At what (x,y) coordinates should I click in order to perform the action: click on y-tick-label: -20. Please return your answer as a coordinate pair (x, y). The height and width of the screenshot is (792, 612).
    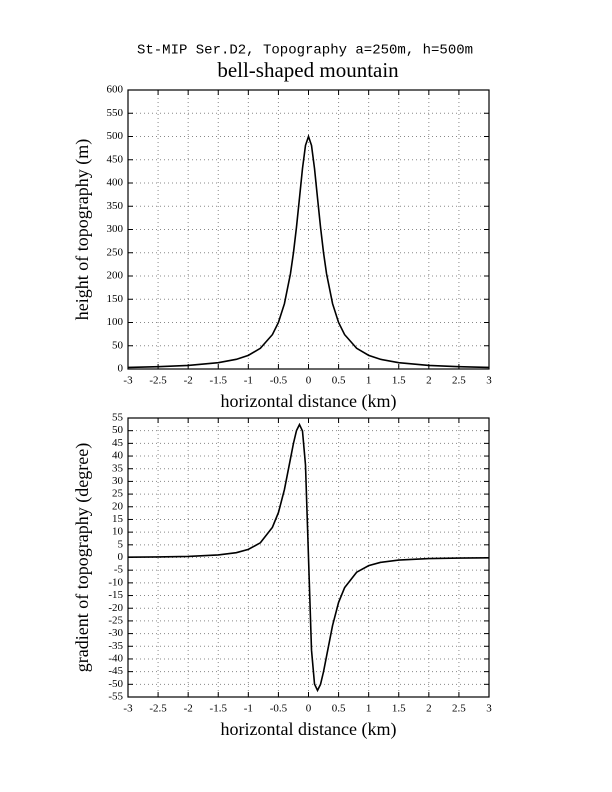
    Looking at the image, I should click on (115, 608).